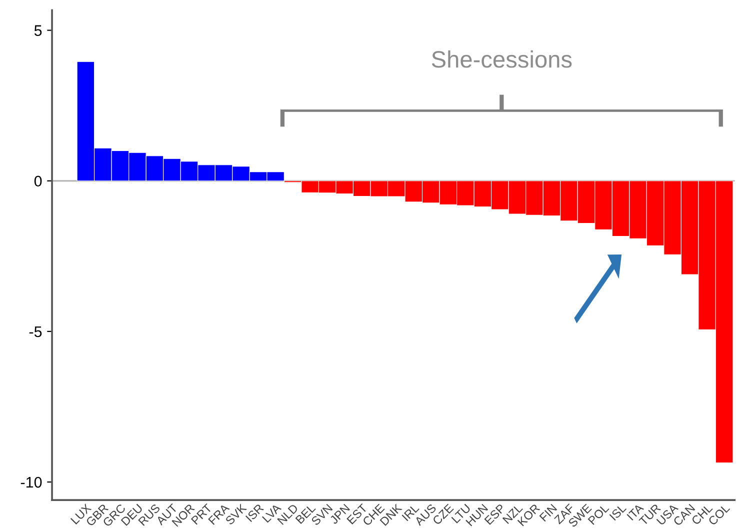 This screenshot has width=738, height=532. Describe the element at coordinates (254, 512) in the screenshot. I see `x-tick-label: ISR` at that location.